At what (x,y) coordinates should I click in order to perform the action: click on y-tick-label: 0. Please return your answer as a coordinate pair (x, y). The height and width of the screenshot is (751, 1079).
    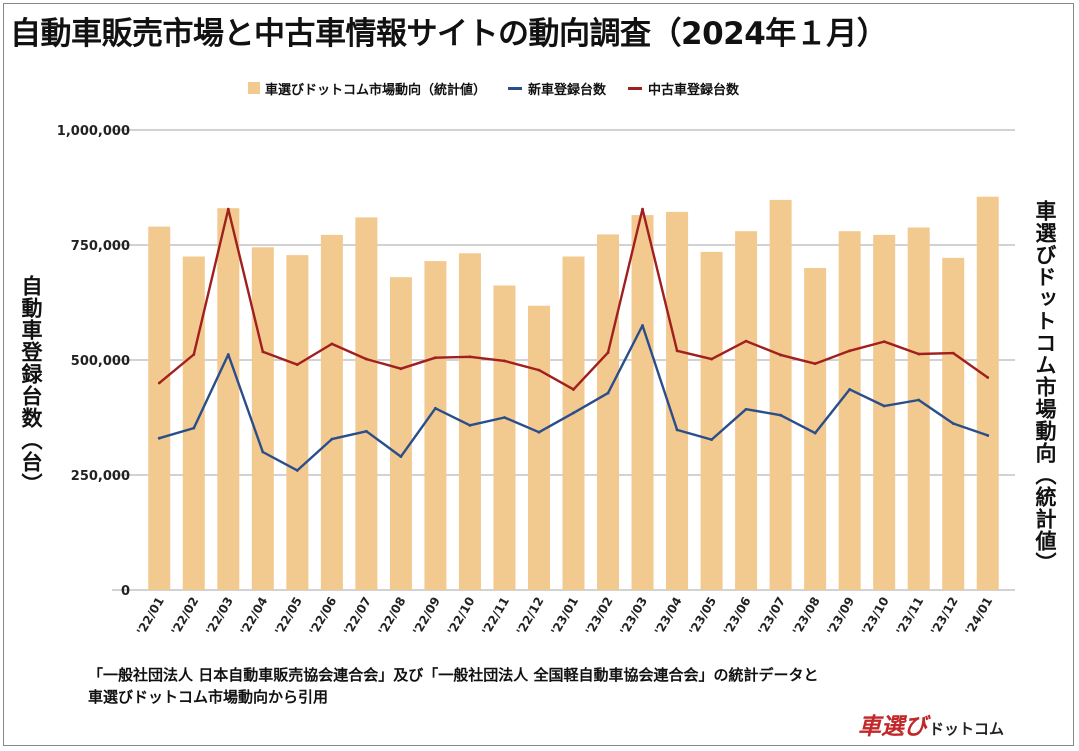
    Looking at the image, I should click on (125, 591).